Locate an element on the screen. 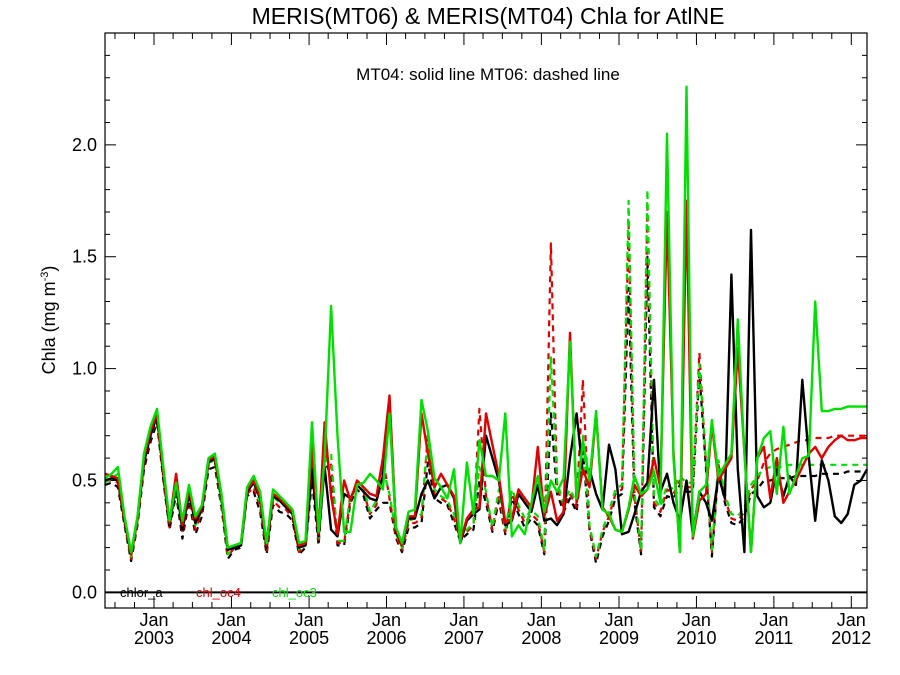  chart-title: MERIS(MT06) & MERIS(MT04) Chla for AtlNE is located at coordinates (488, 16).